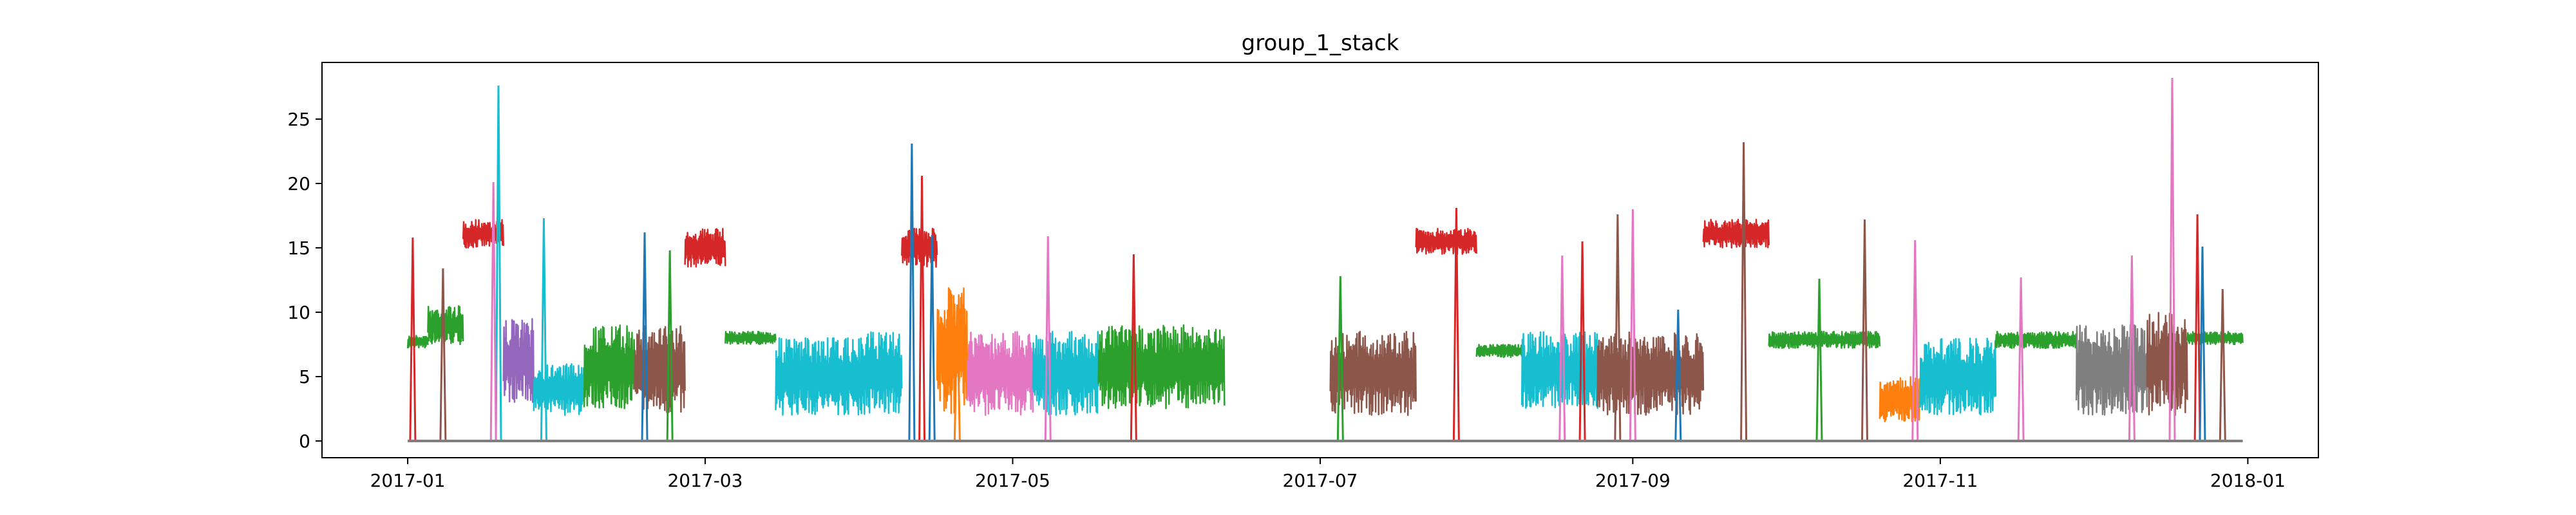  I want to click on x-tick-label: 2017-11, so click(1940, 481).